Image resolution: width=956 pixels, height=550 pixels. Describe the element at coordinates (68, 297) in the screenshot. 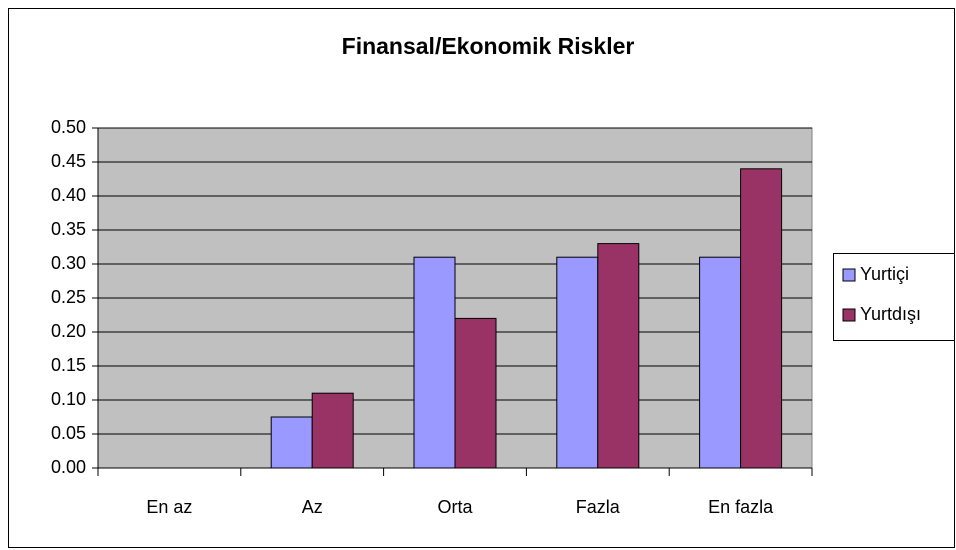

I see `y-tick-label: 0.25` at that location.